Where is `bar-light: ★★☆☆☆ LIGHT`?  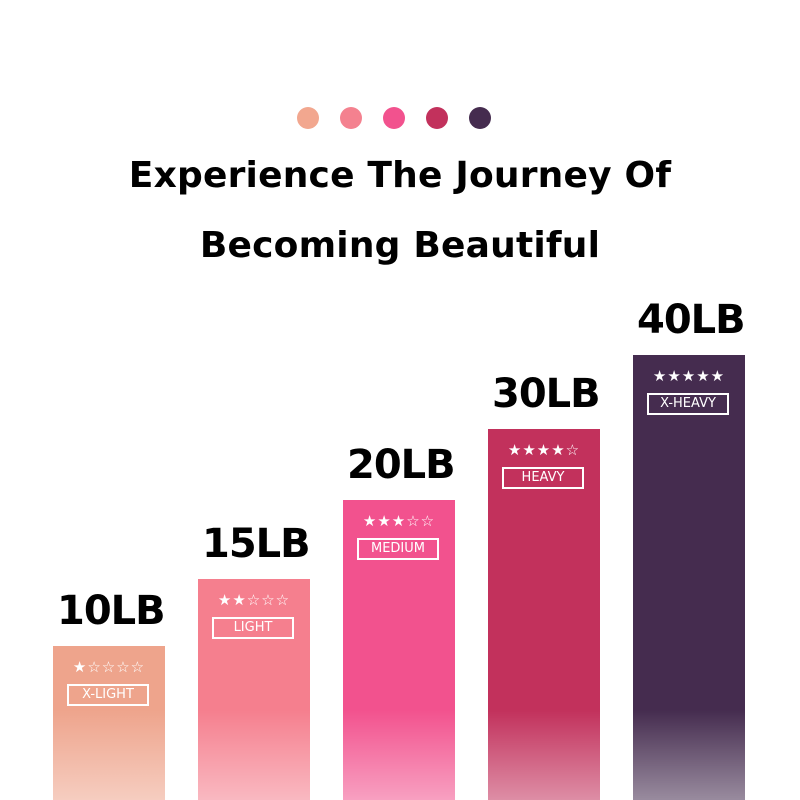
bar-light: ★★☆☆☆ LIGHT is located at coordinates (254, 689).